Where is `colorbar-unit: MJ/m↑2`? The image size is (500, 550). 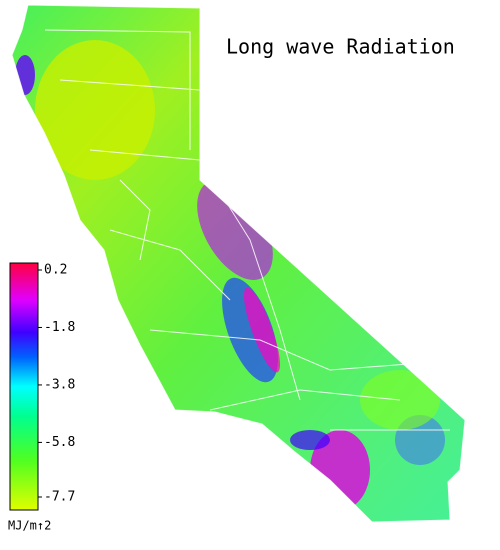
colorbar-unit: MJ/m↑2 is located at coordinates (29, 526).